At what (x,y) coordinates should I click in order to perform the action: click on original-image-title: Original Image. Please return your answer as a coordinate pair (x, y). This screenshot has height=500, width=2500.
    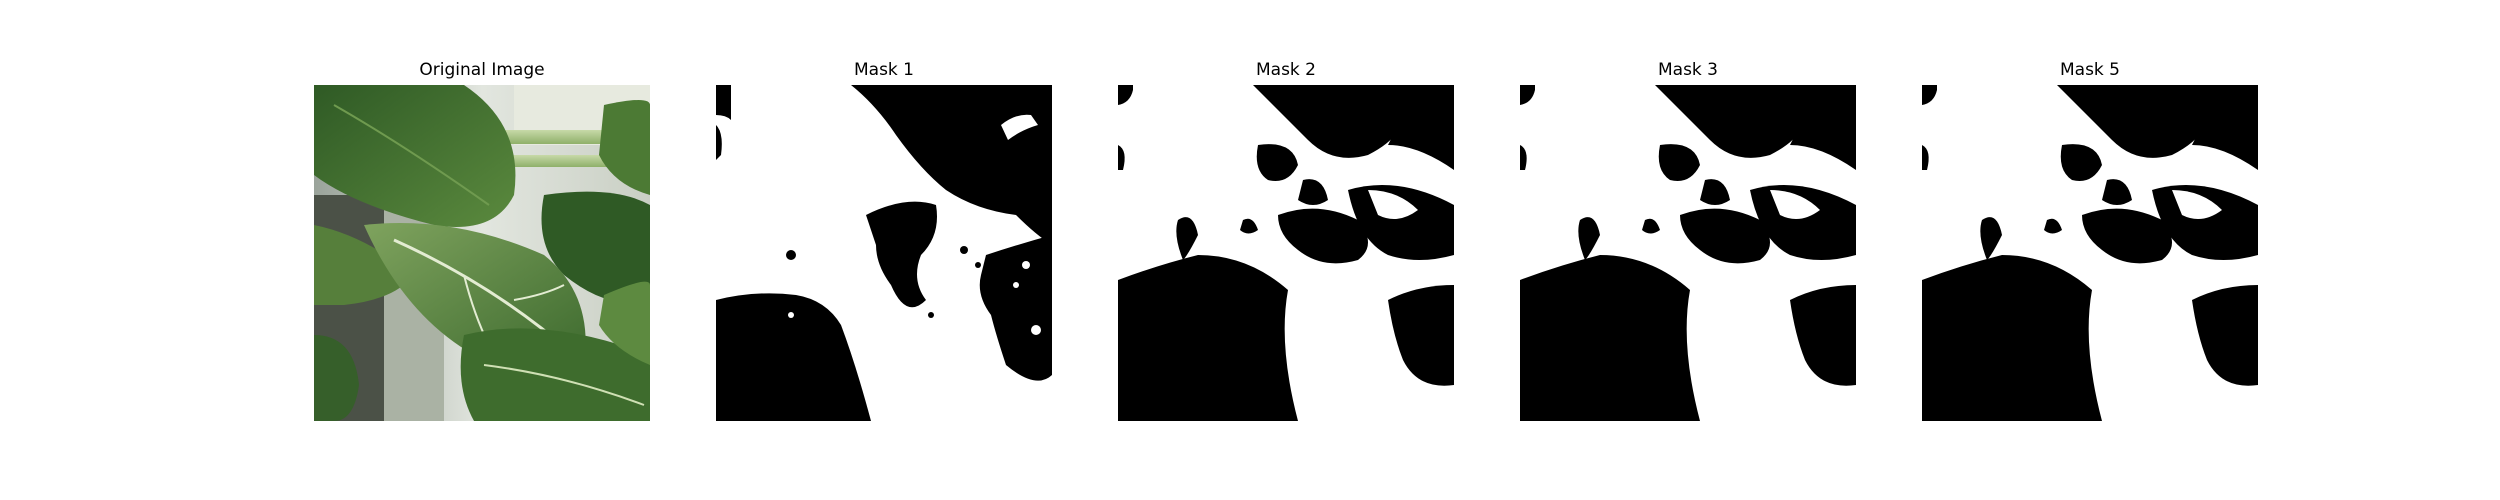
    Looking at the image, I should click on (482, 70).